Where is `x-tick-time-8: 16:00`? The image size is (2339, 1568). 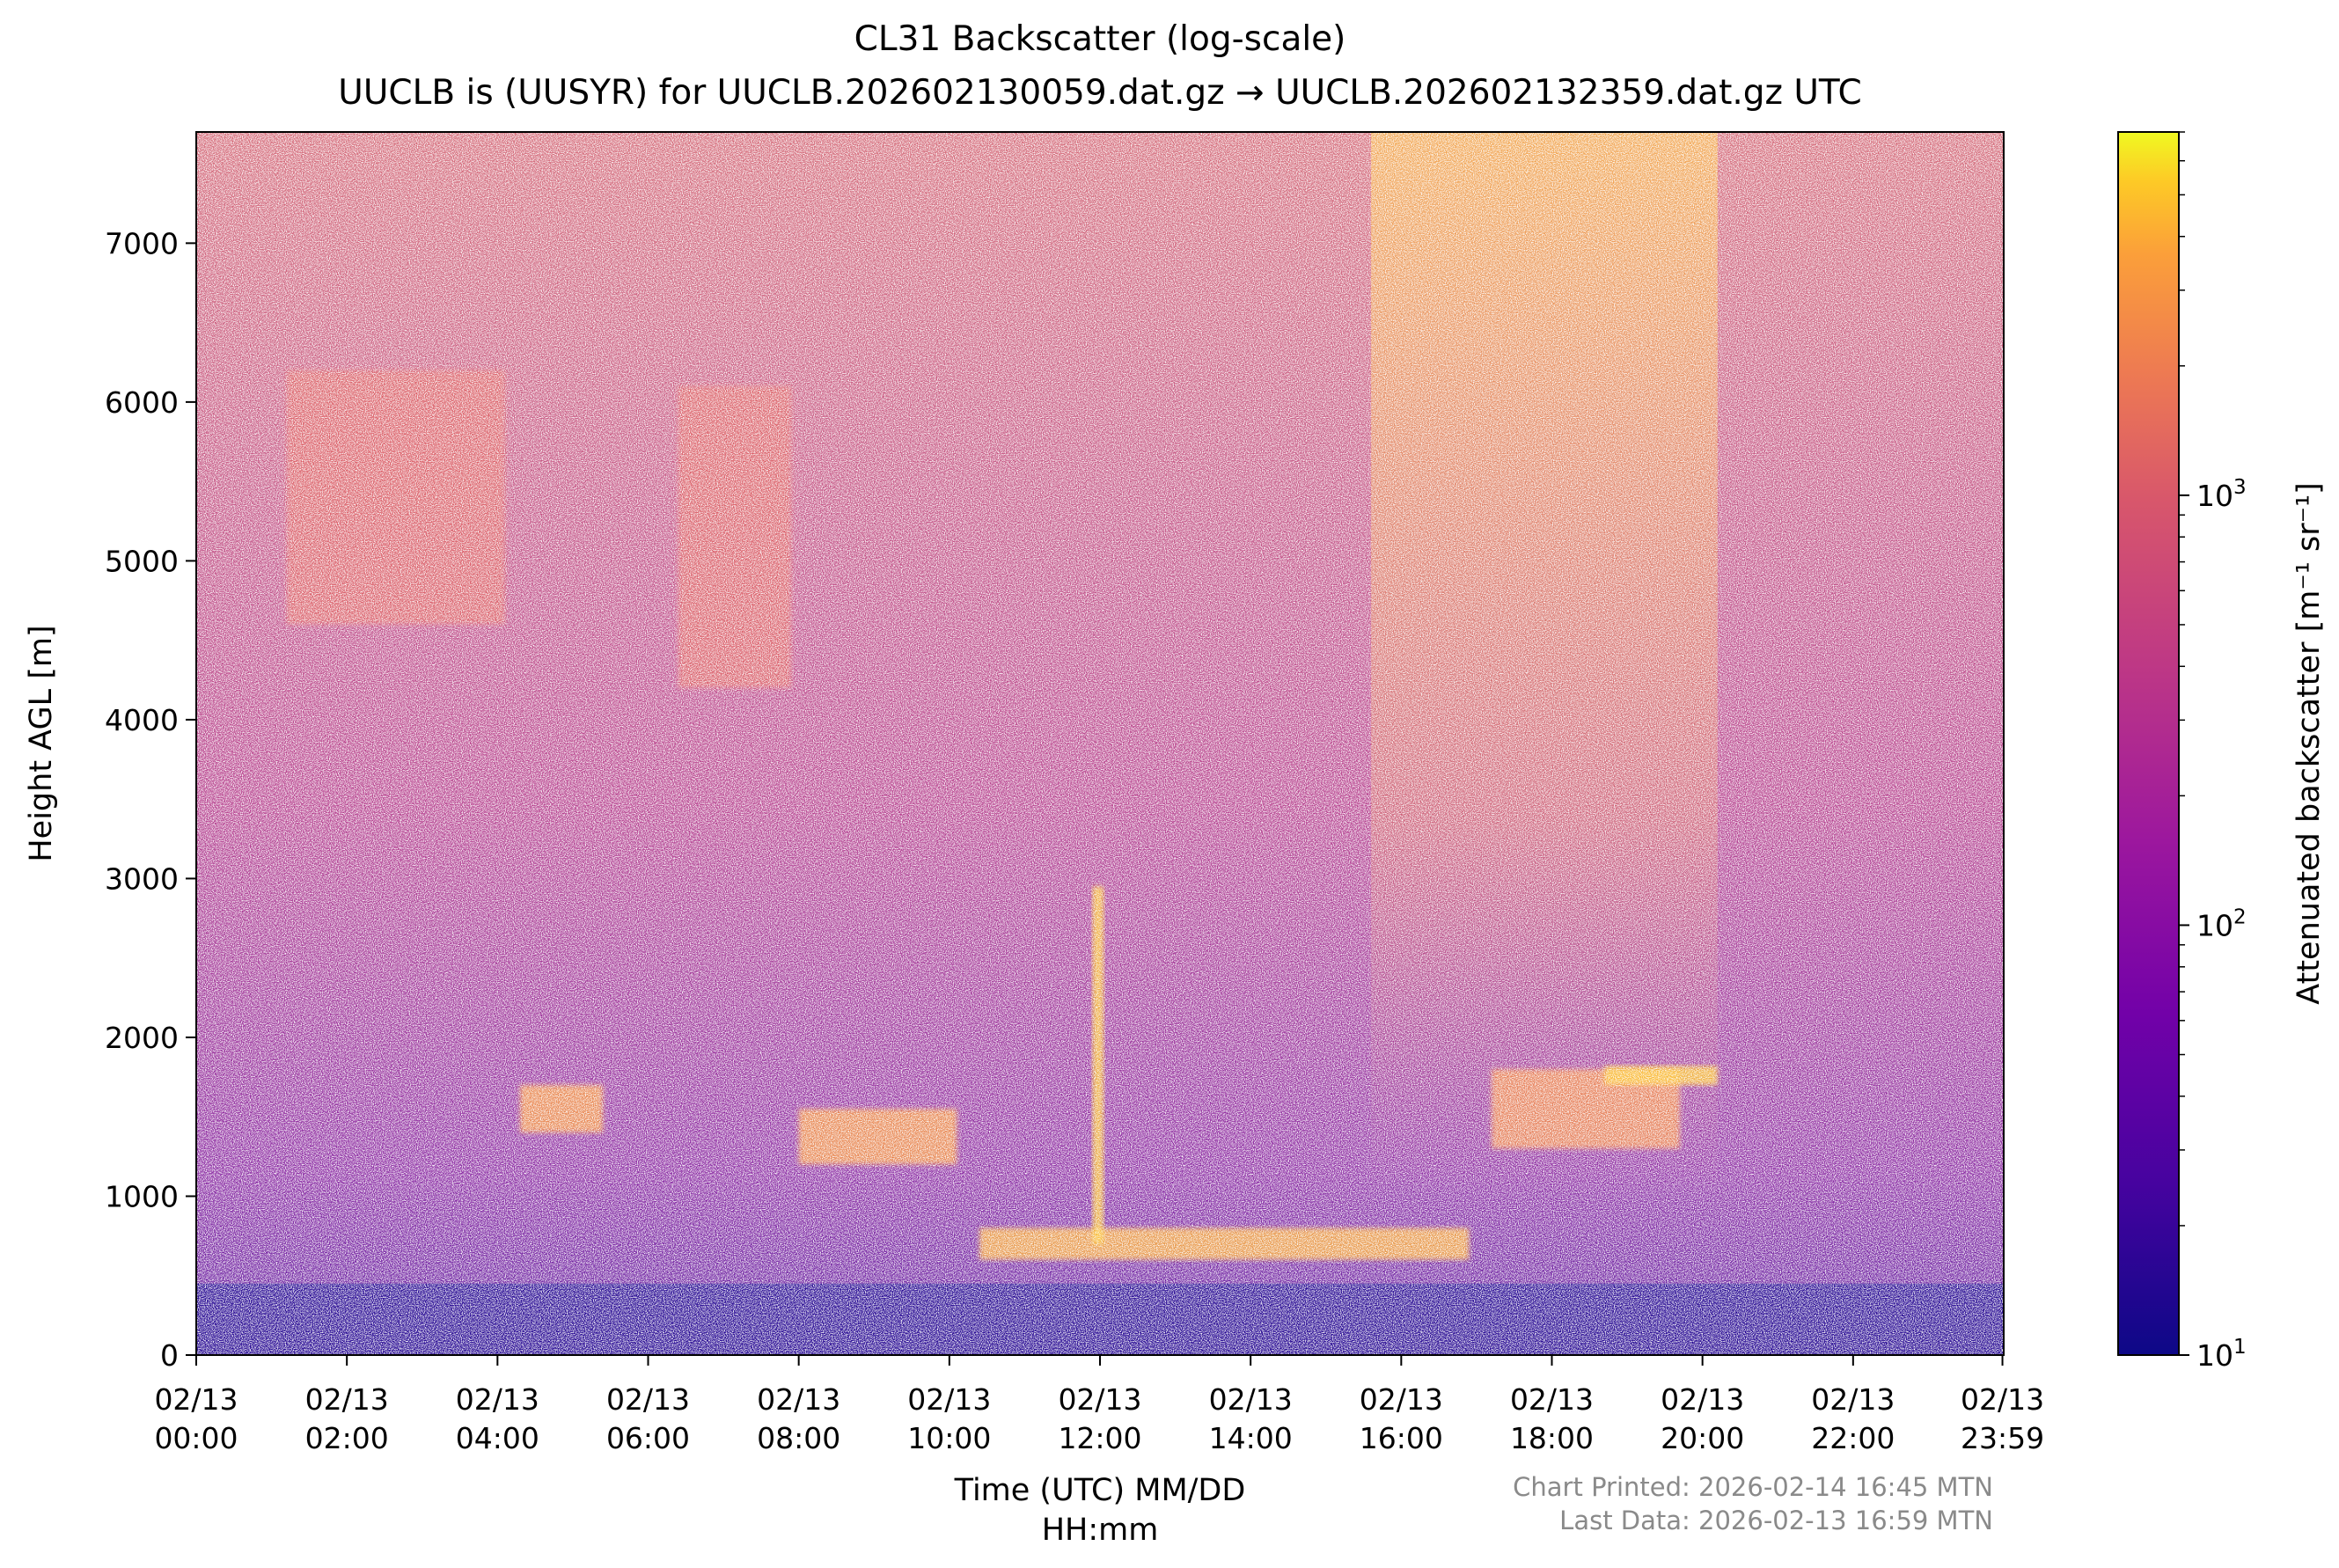
x-tick-time-8: 16:00 is located at coordinates (1401, 1438).